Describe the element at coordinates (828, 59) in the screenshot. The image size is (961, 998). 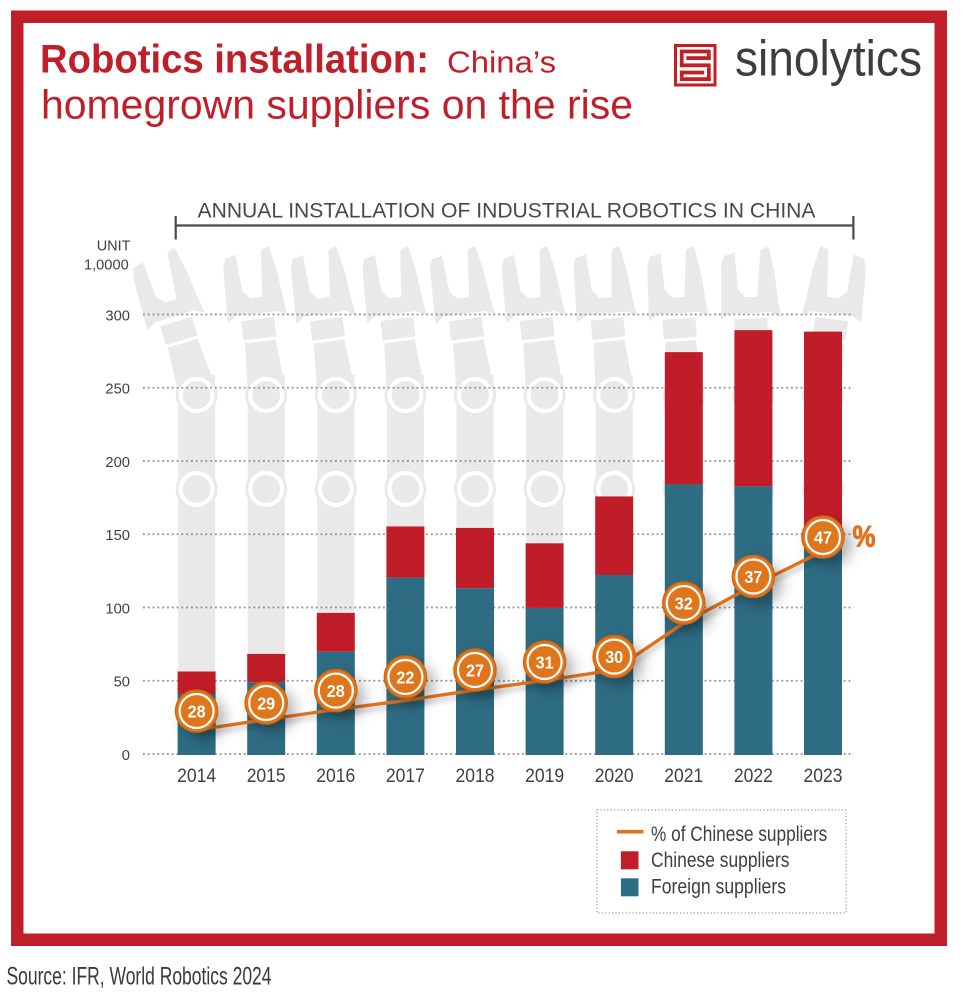
I see `svg-text: sinolytics` at that location.